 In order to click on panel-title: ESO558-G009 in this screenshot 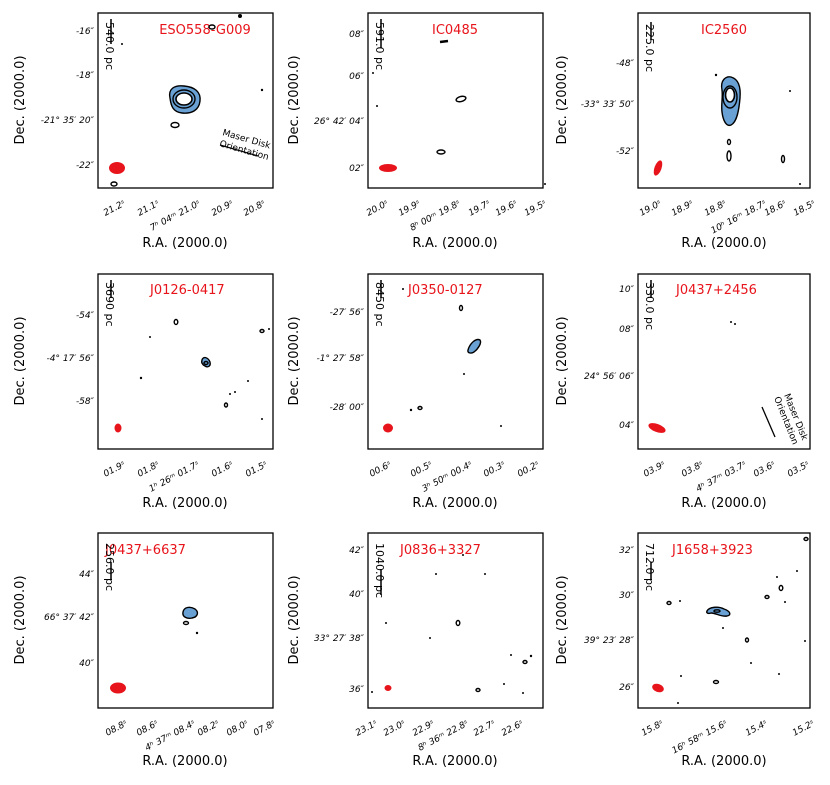, I will do `click(205, 30)`.